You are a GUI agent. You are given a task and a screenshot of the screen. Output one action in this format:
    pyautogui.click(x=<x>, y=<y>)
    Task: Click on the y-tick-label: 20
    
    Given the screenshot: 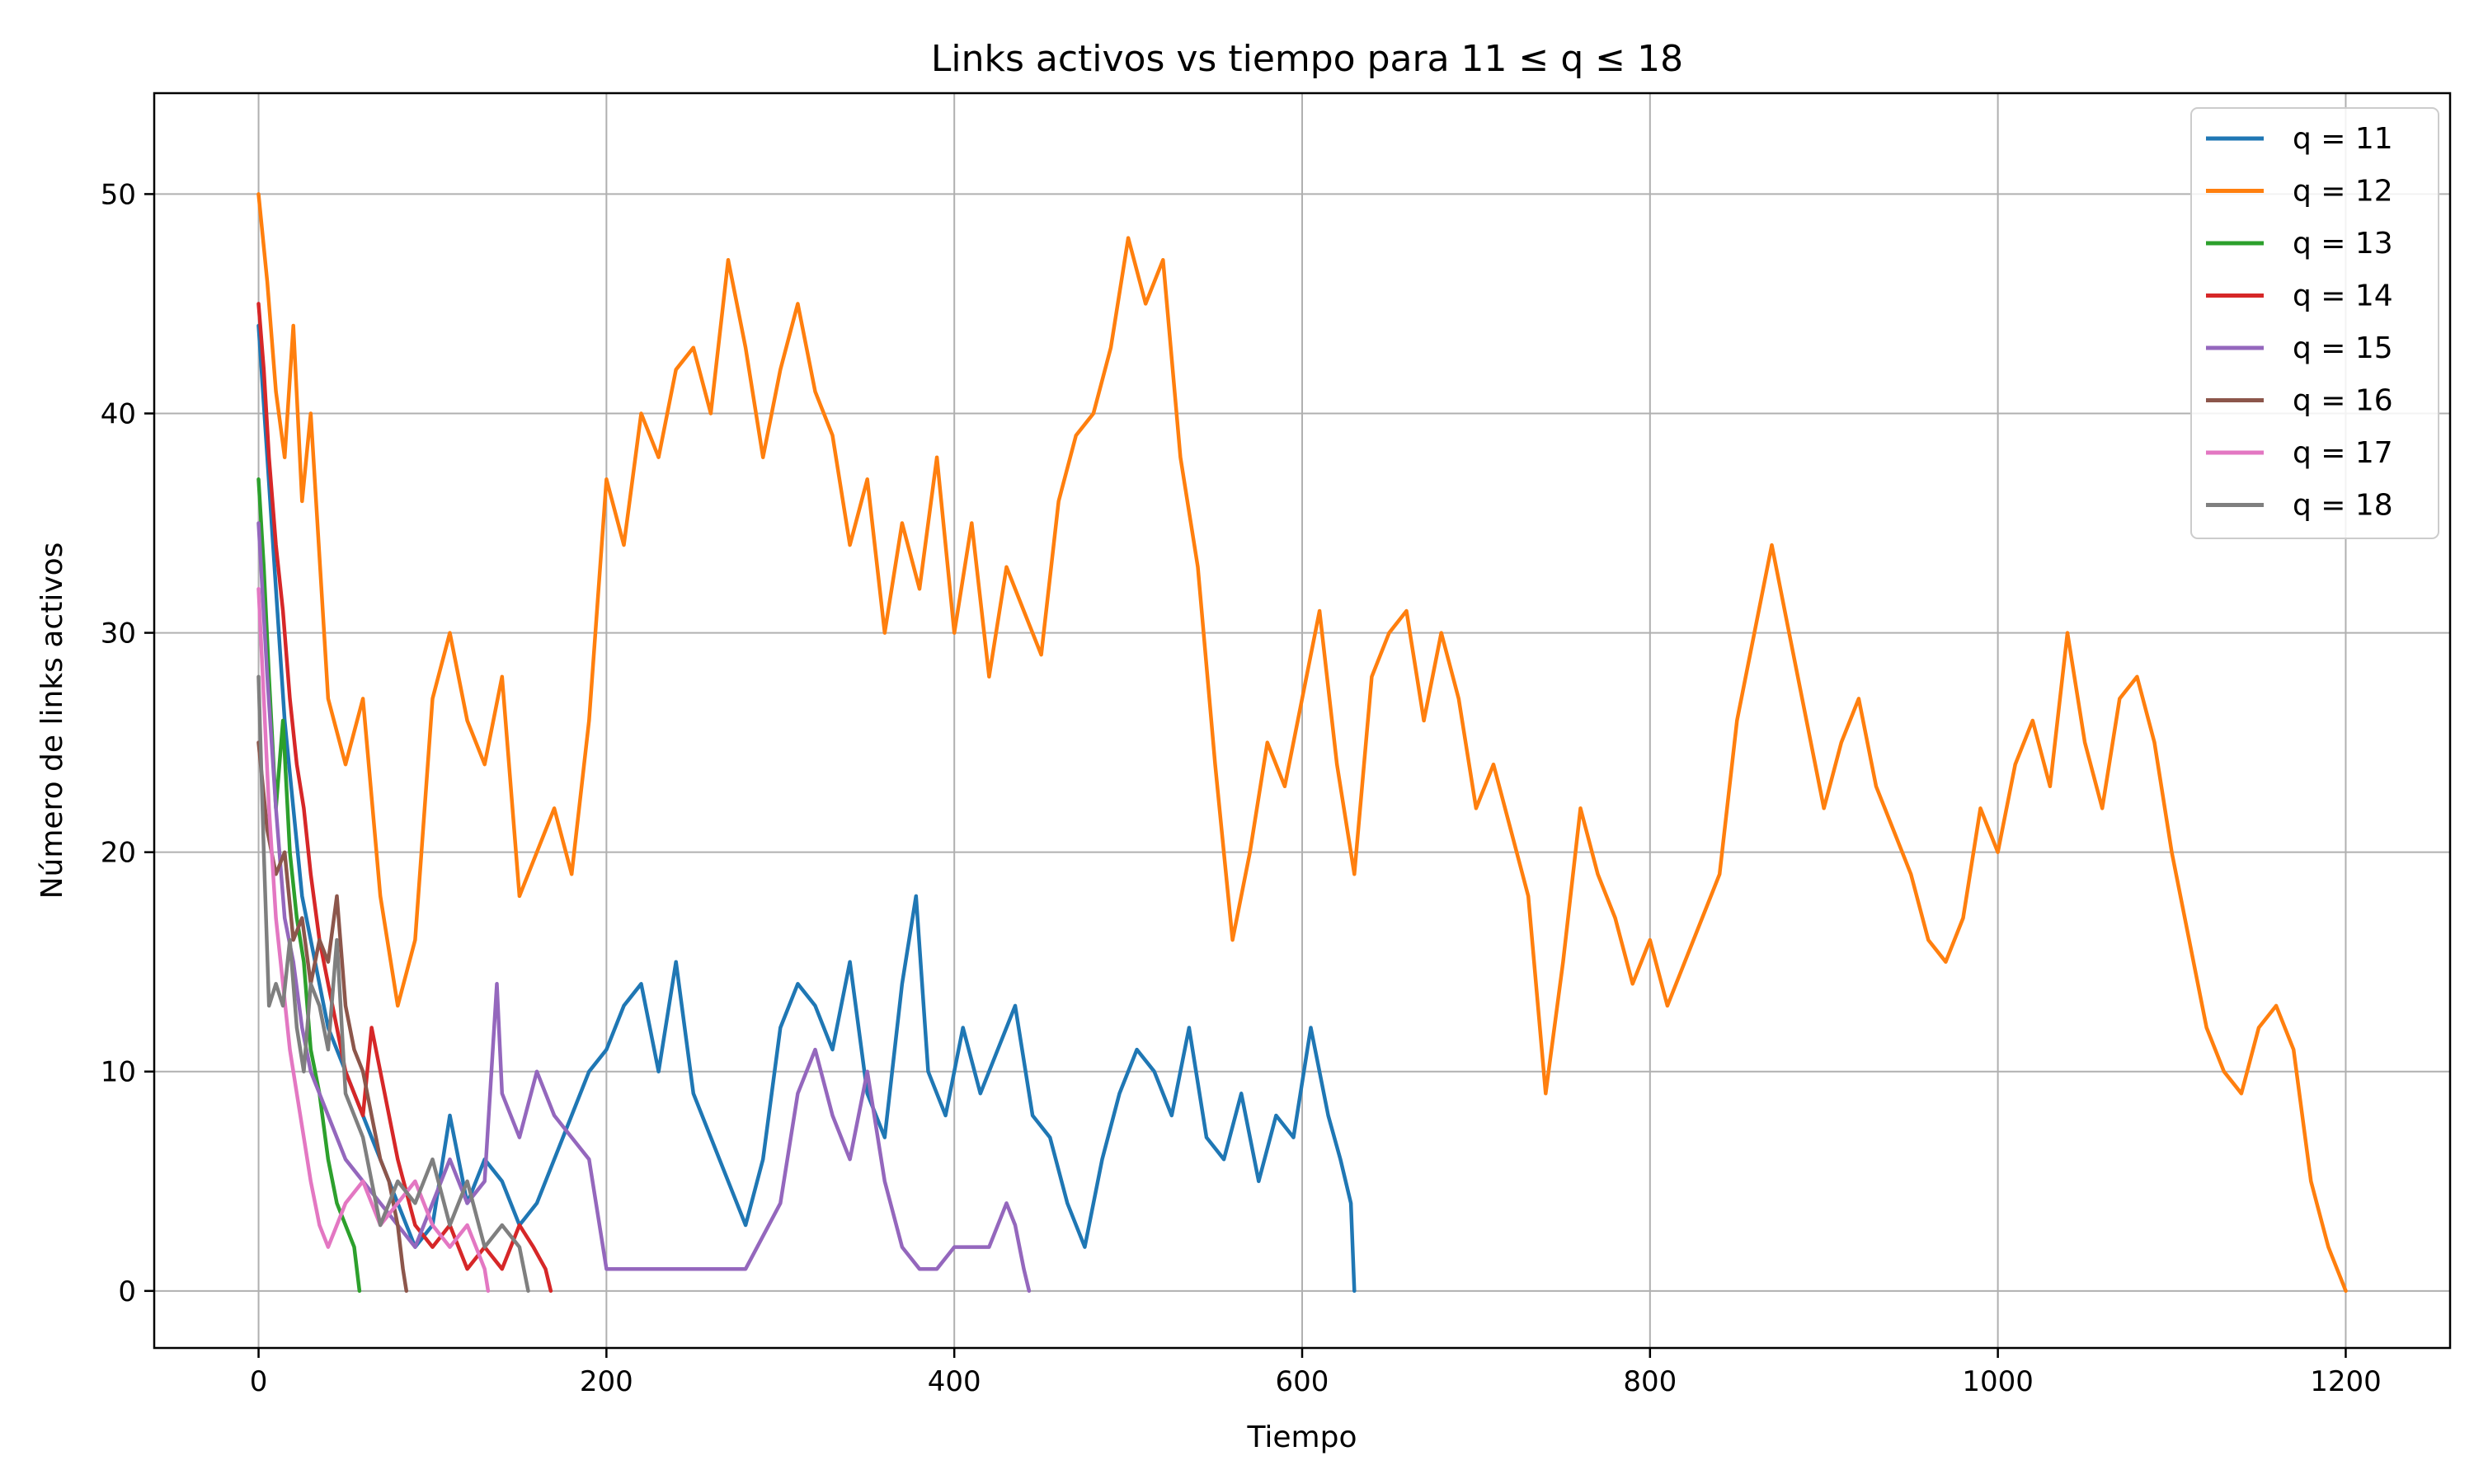 What is the action you would take?
    pyautogui.click(x=118, y=853)
    